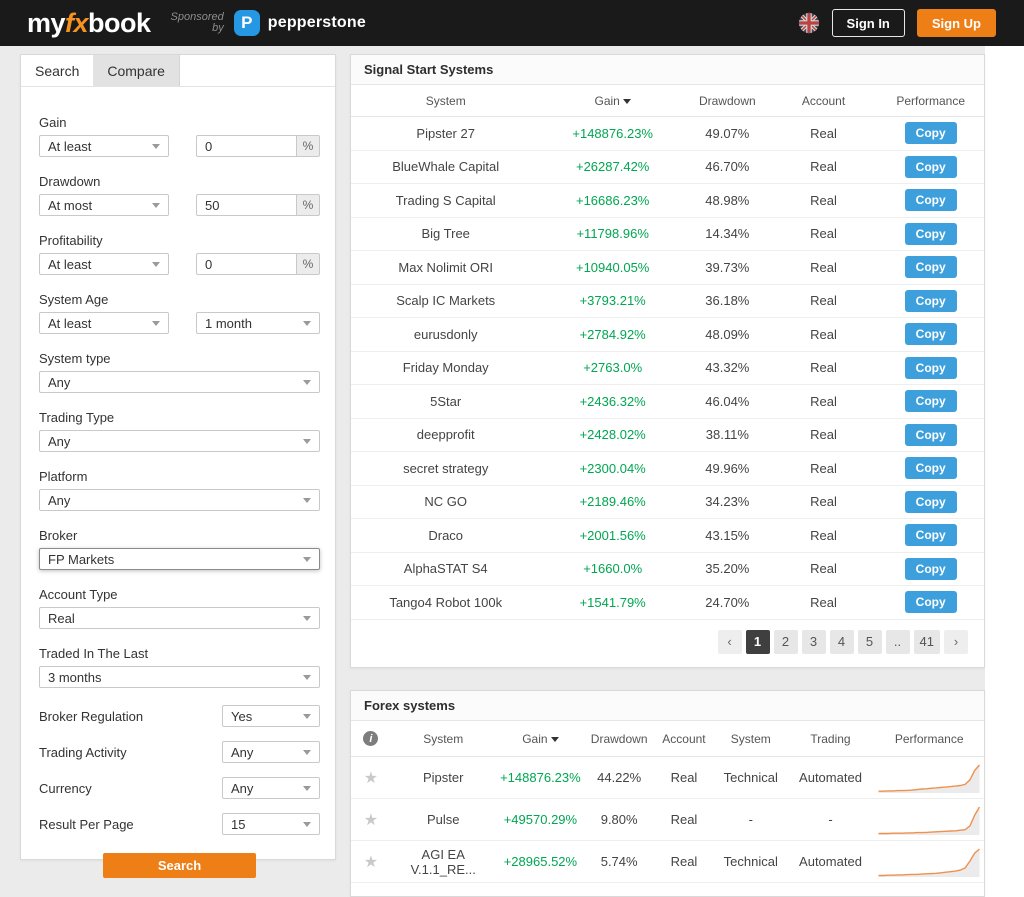  I want to click on pagination-page-1: 1, so click(757, 641).